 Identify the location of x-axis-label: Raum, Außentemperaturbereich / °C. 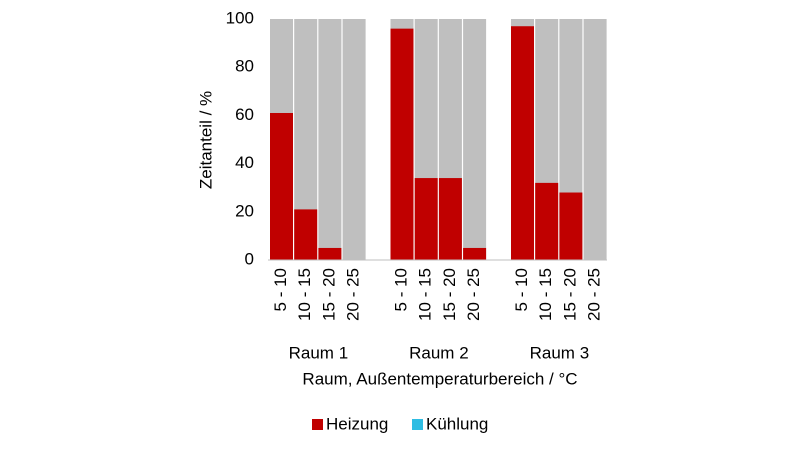
(439, 378).